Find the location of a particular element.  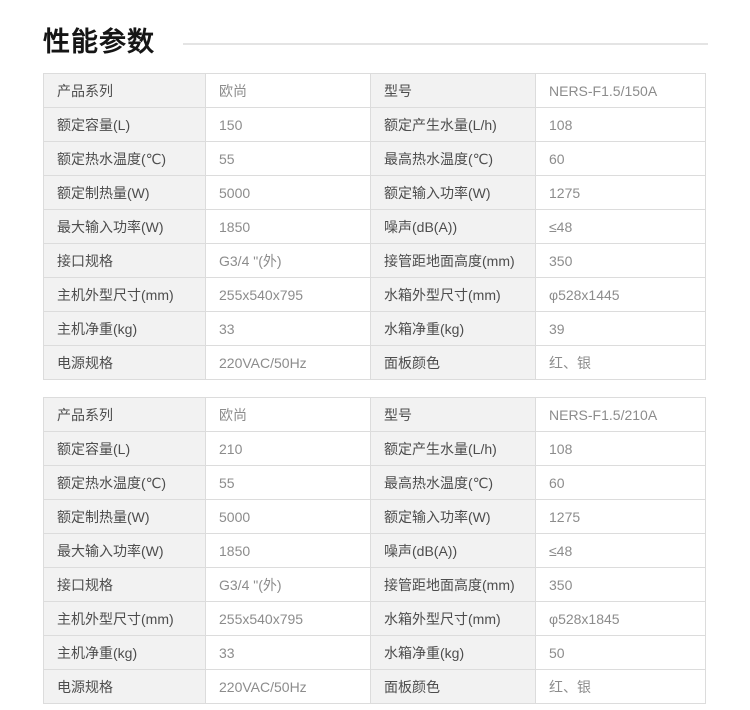

table-row: 主机外型尺寸(mm) 255x540x795 水箱外型尺寸(mm) φ528x1845 is located at coordinates (374, 618).